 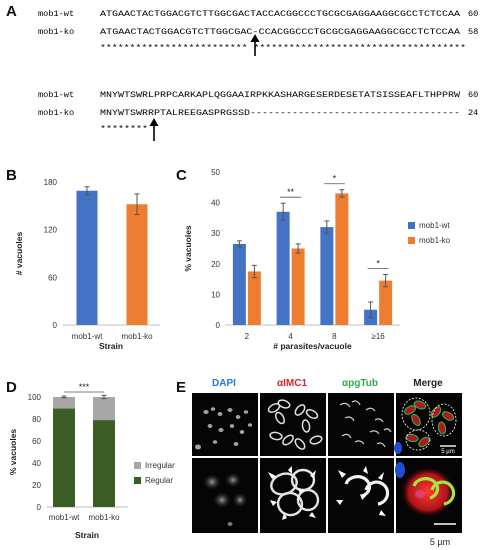 What do you see at coordinates (56, 95) in the screenshot?
I see `protein-label-wt: mob1-wt` at bounding box center [56, 95].